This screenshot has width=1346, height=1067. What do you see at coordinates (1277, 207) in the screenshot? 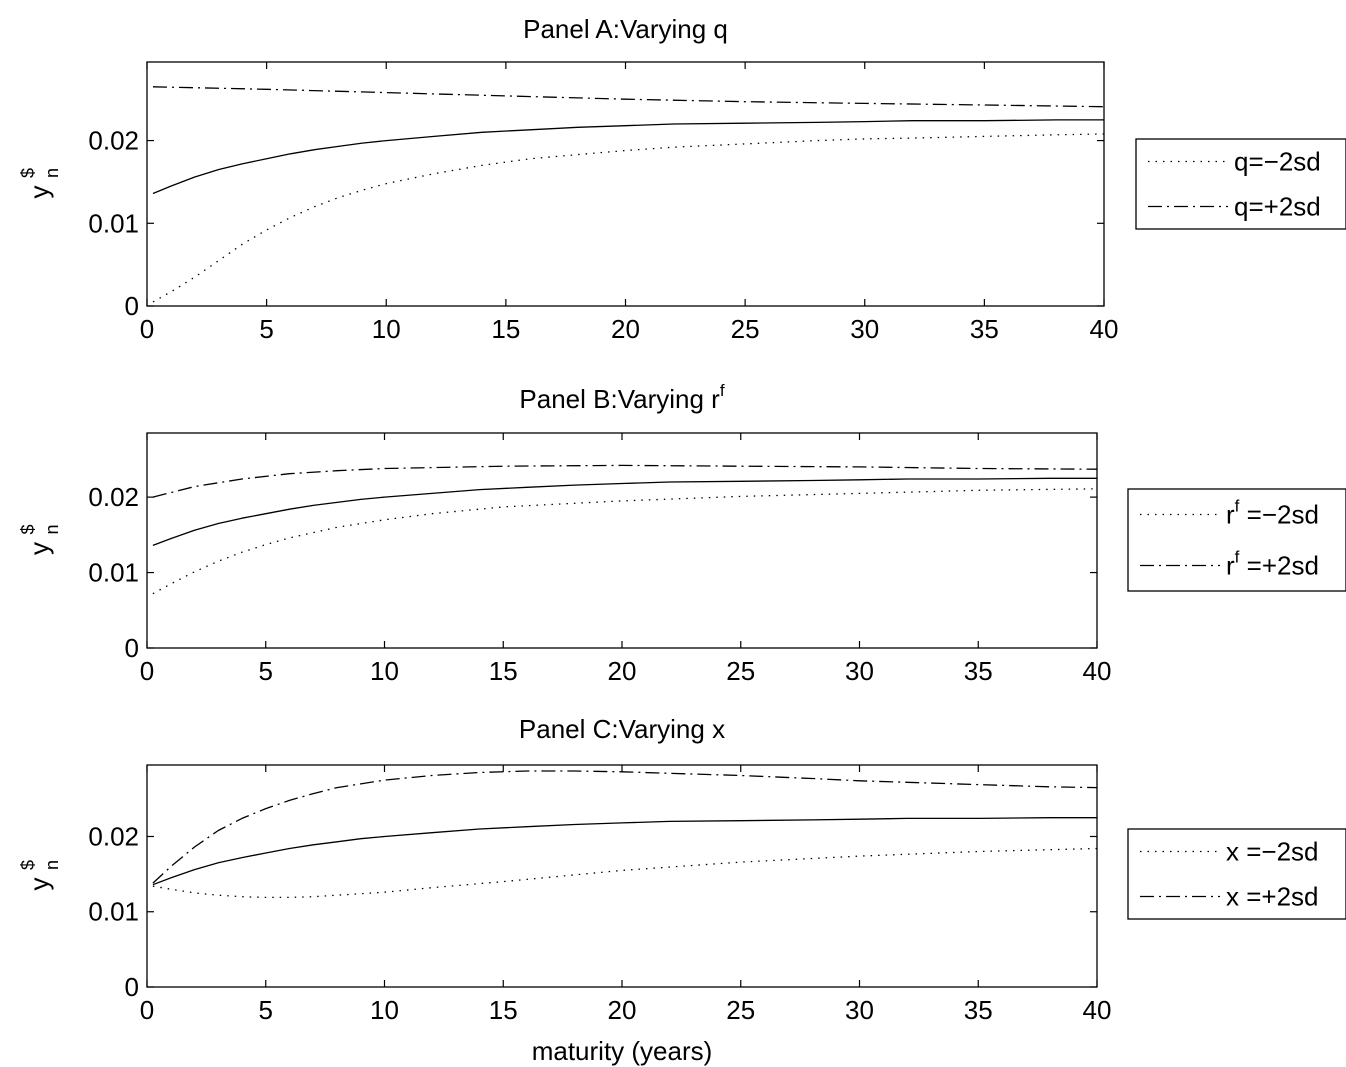
I see `legend-label: q=+2sd` at bounding box center [1277, 207].